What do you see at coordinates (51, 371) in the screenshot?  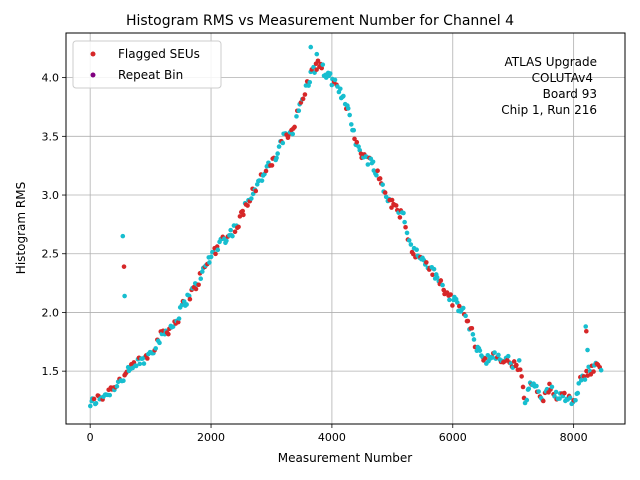 I see `y-tick-label: 1.5` at bounding box center [51, 371].